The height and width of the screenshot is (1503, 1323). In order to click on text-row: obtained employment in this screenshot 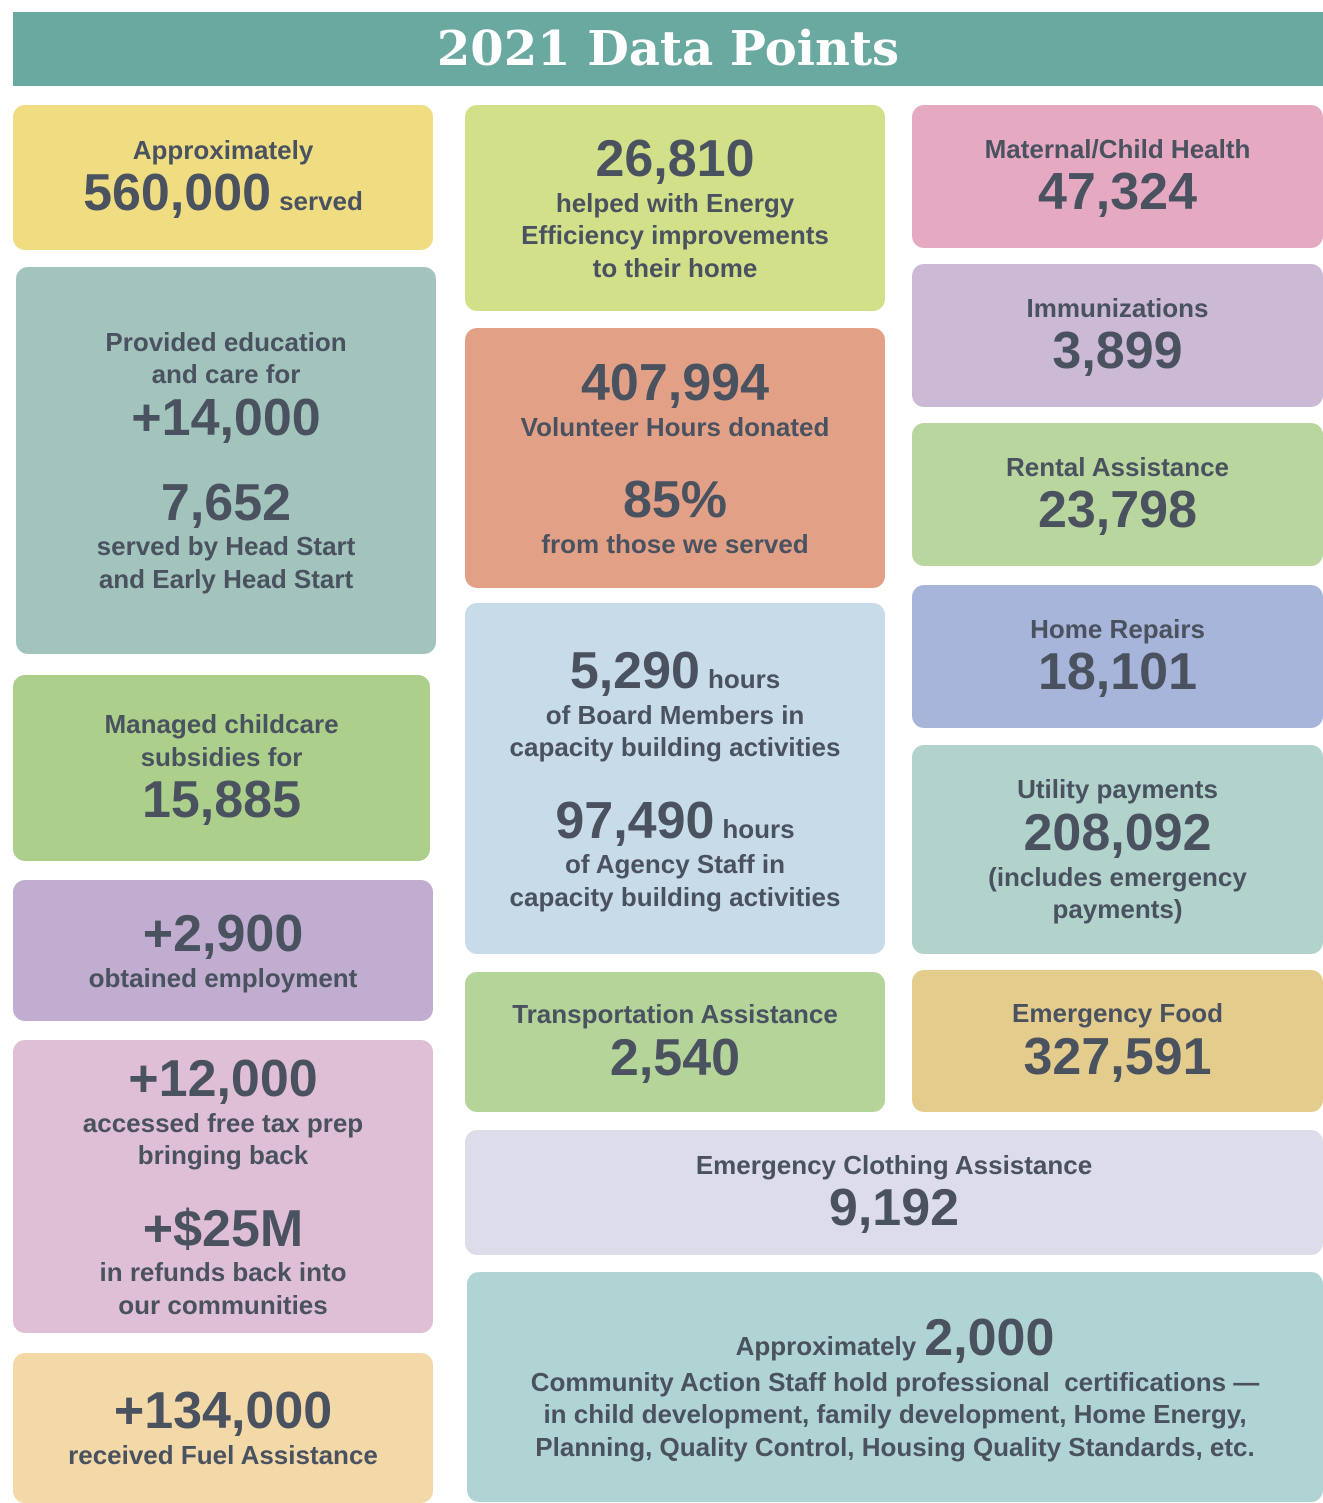, I will do `click(223, 978)`.